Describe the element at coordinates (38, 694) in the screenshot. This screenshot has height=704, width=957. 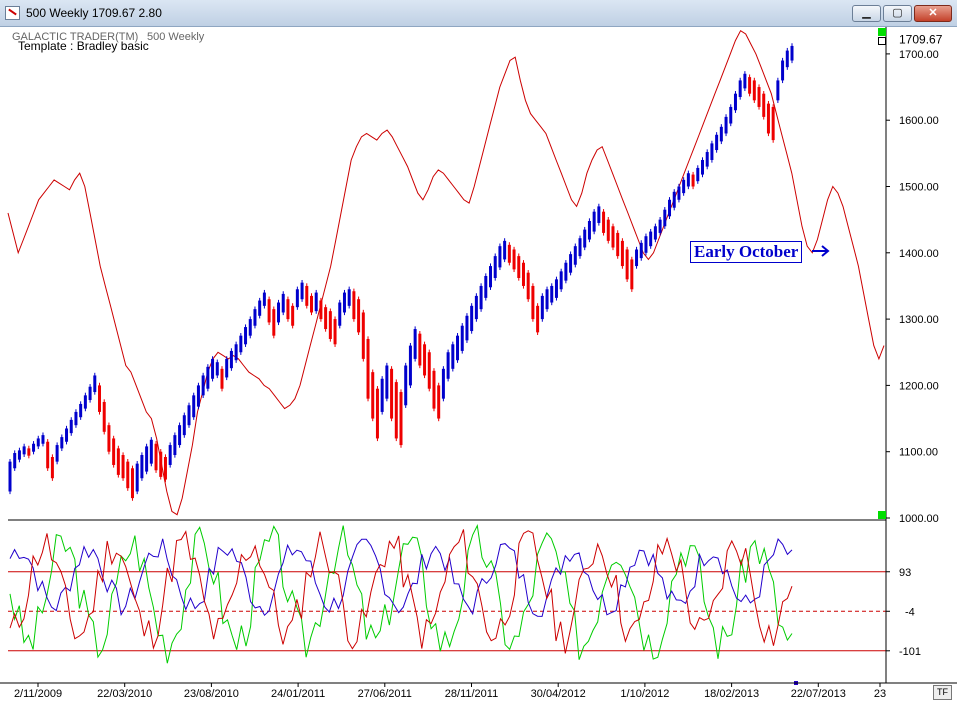
I see `x-tick-label: 2/11/2009` at that location.